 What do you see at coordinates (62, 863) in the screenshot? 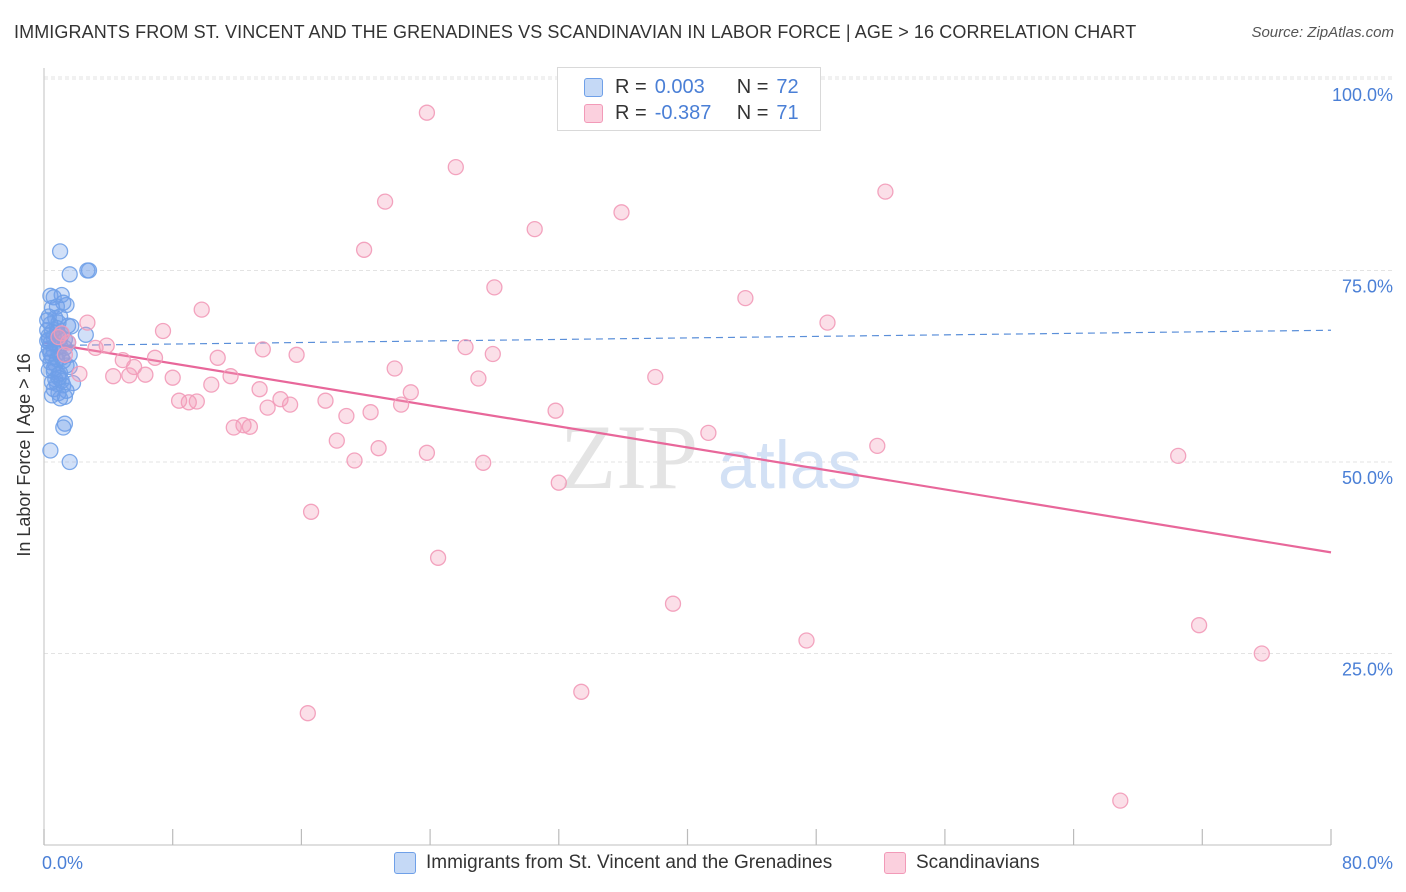
I see `x-tick-label: 0.0%` at bounding box center [62, 863].